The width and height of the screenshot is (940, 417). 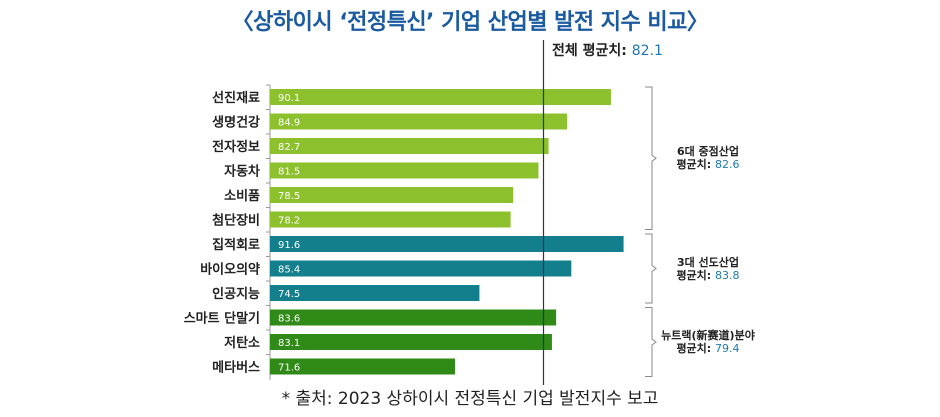 What do you see at coordinates (708, 152) in the screenshot?
I see `group-name: 6대 중점산업` at bounding box center [708, 152].